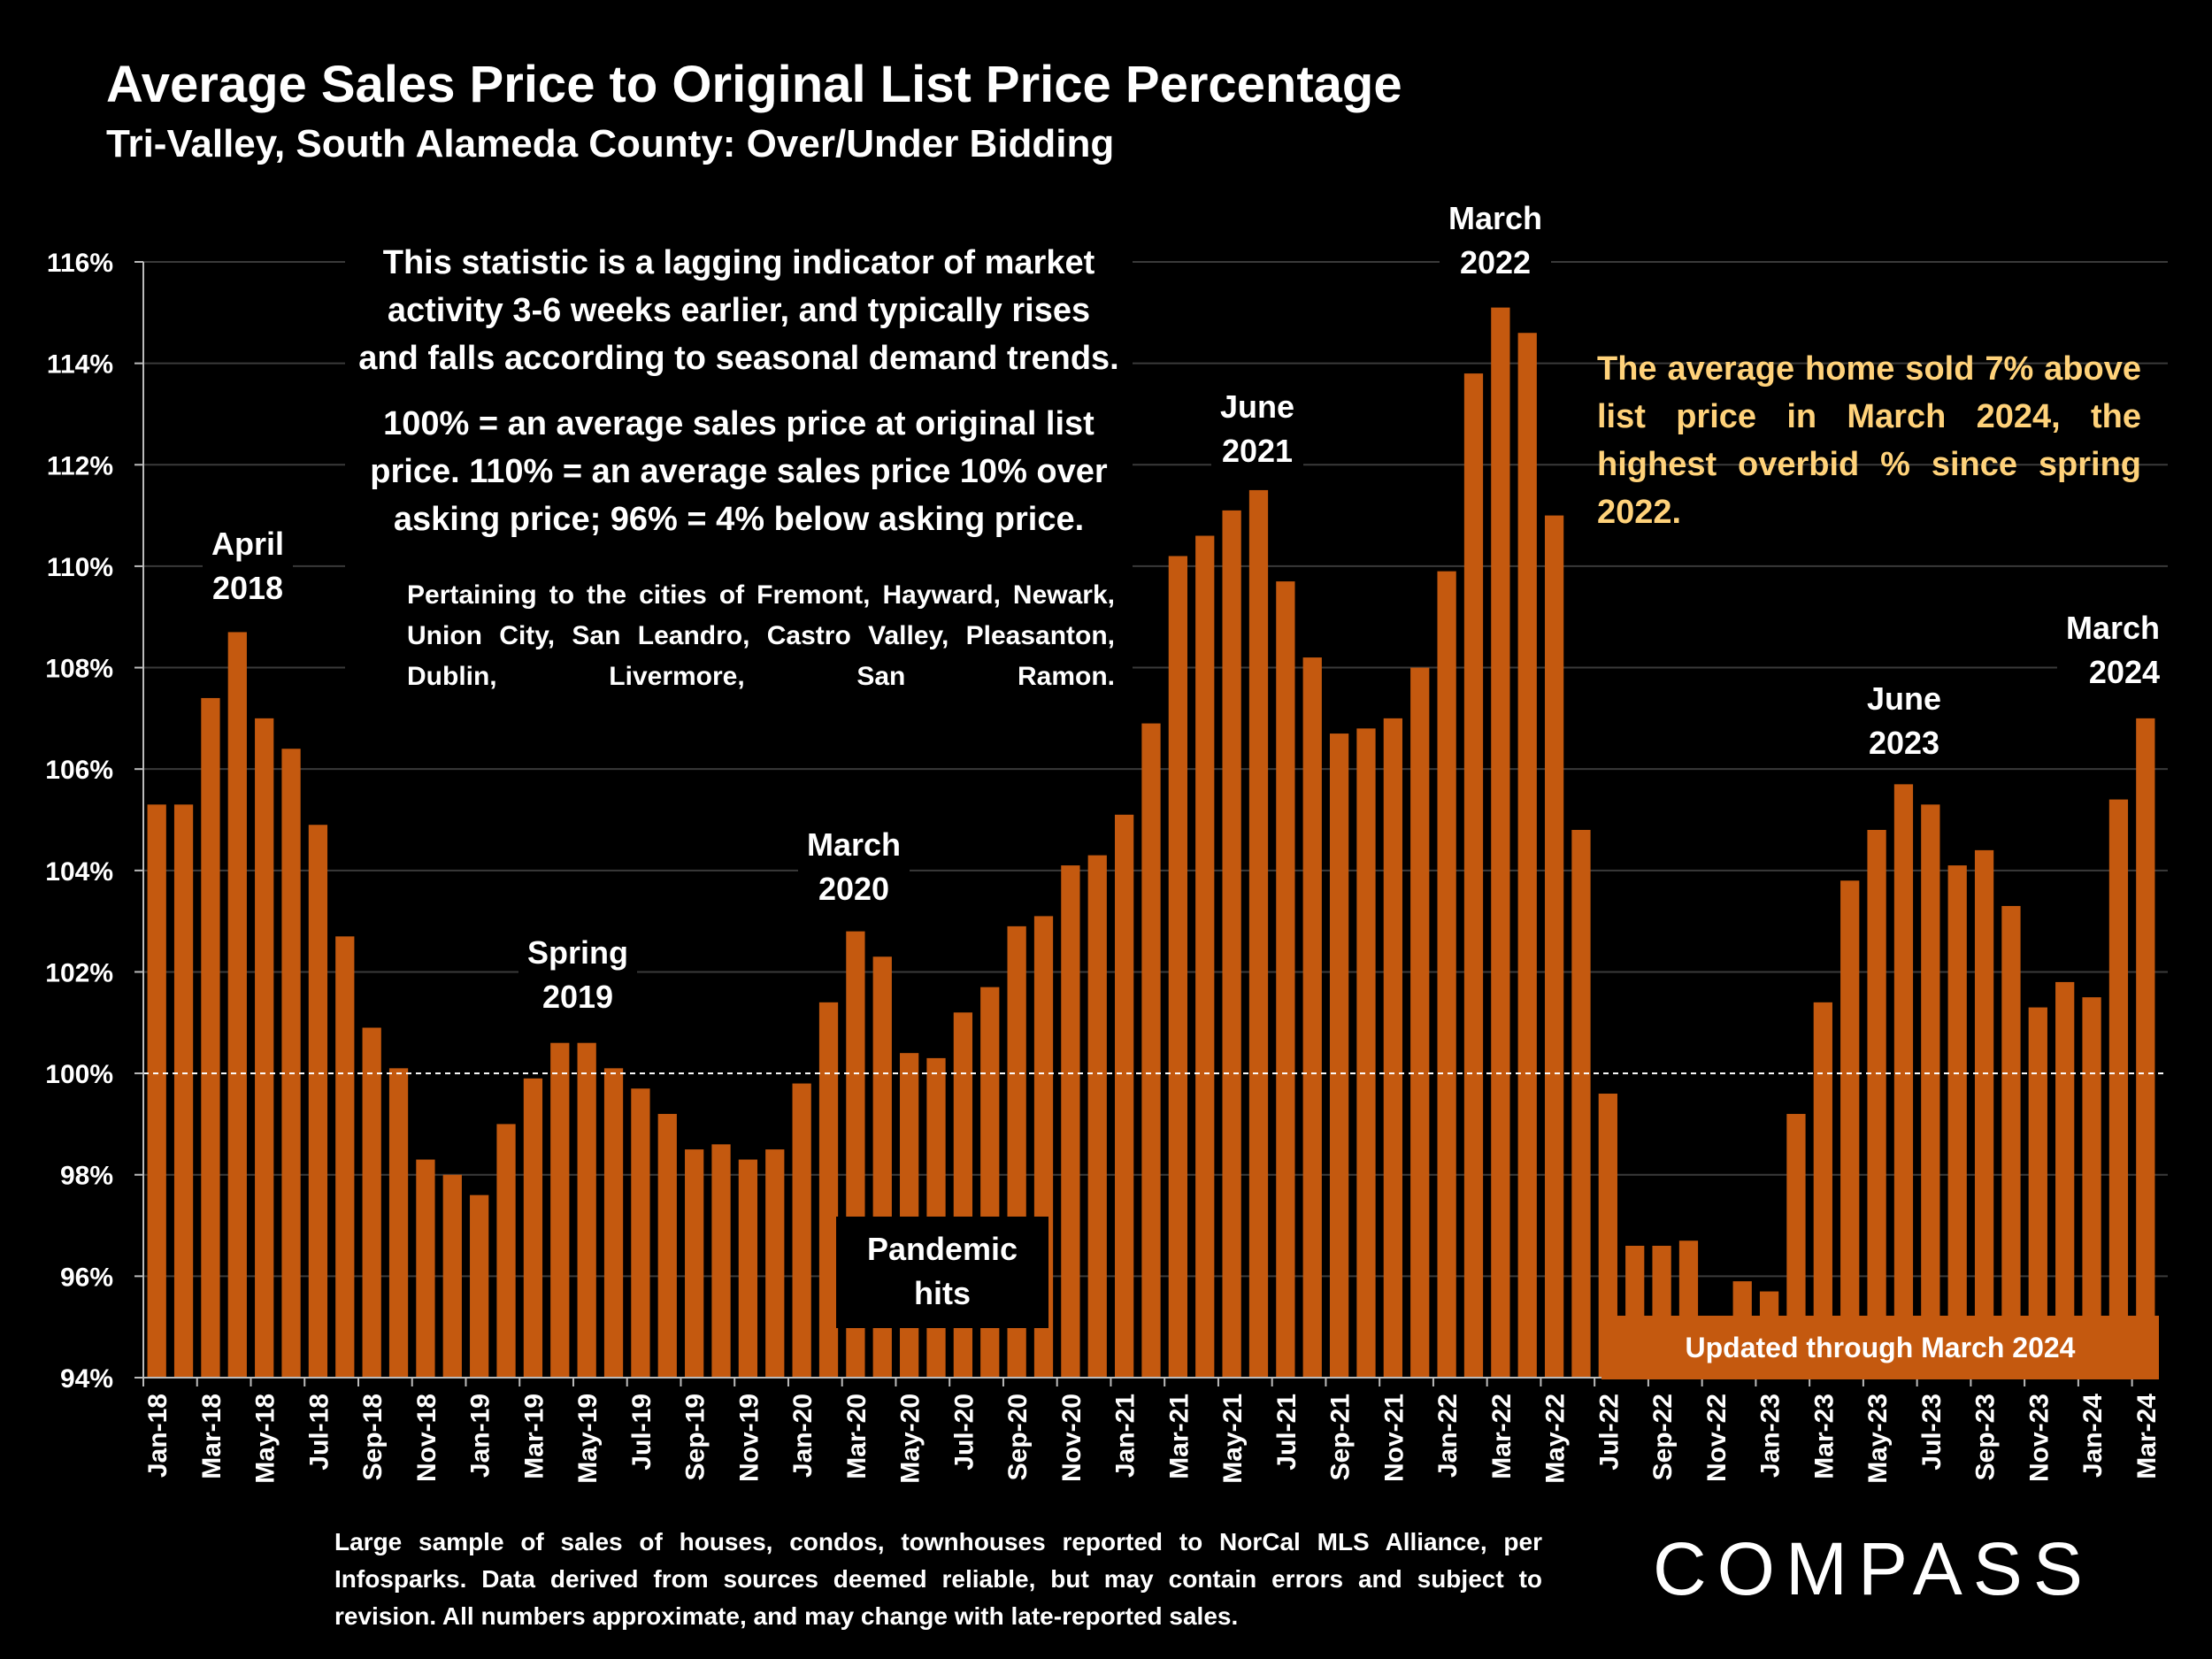  I want to click on y-tick-label: 104%, so click(79, 872).